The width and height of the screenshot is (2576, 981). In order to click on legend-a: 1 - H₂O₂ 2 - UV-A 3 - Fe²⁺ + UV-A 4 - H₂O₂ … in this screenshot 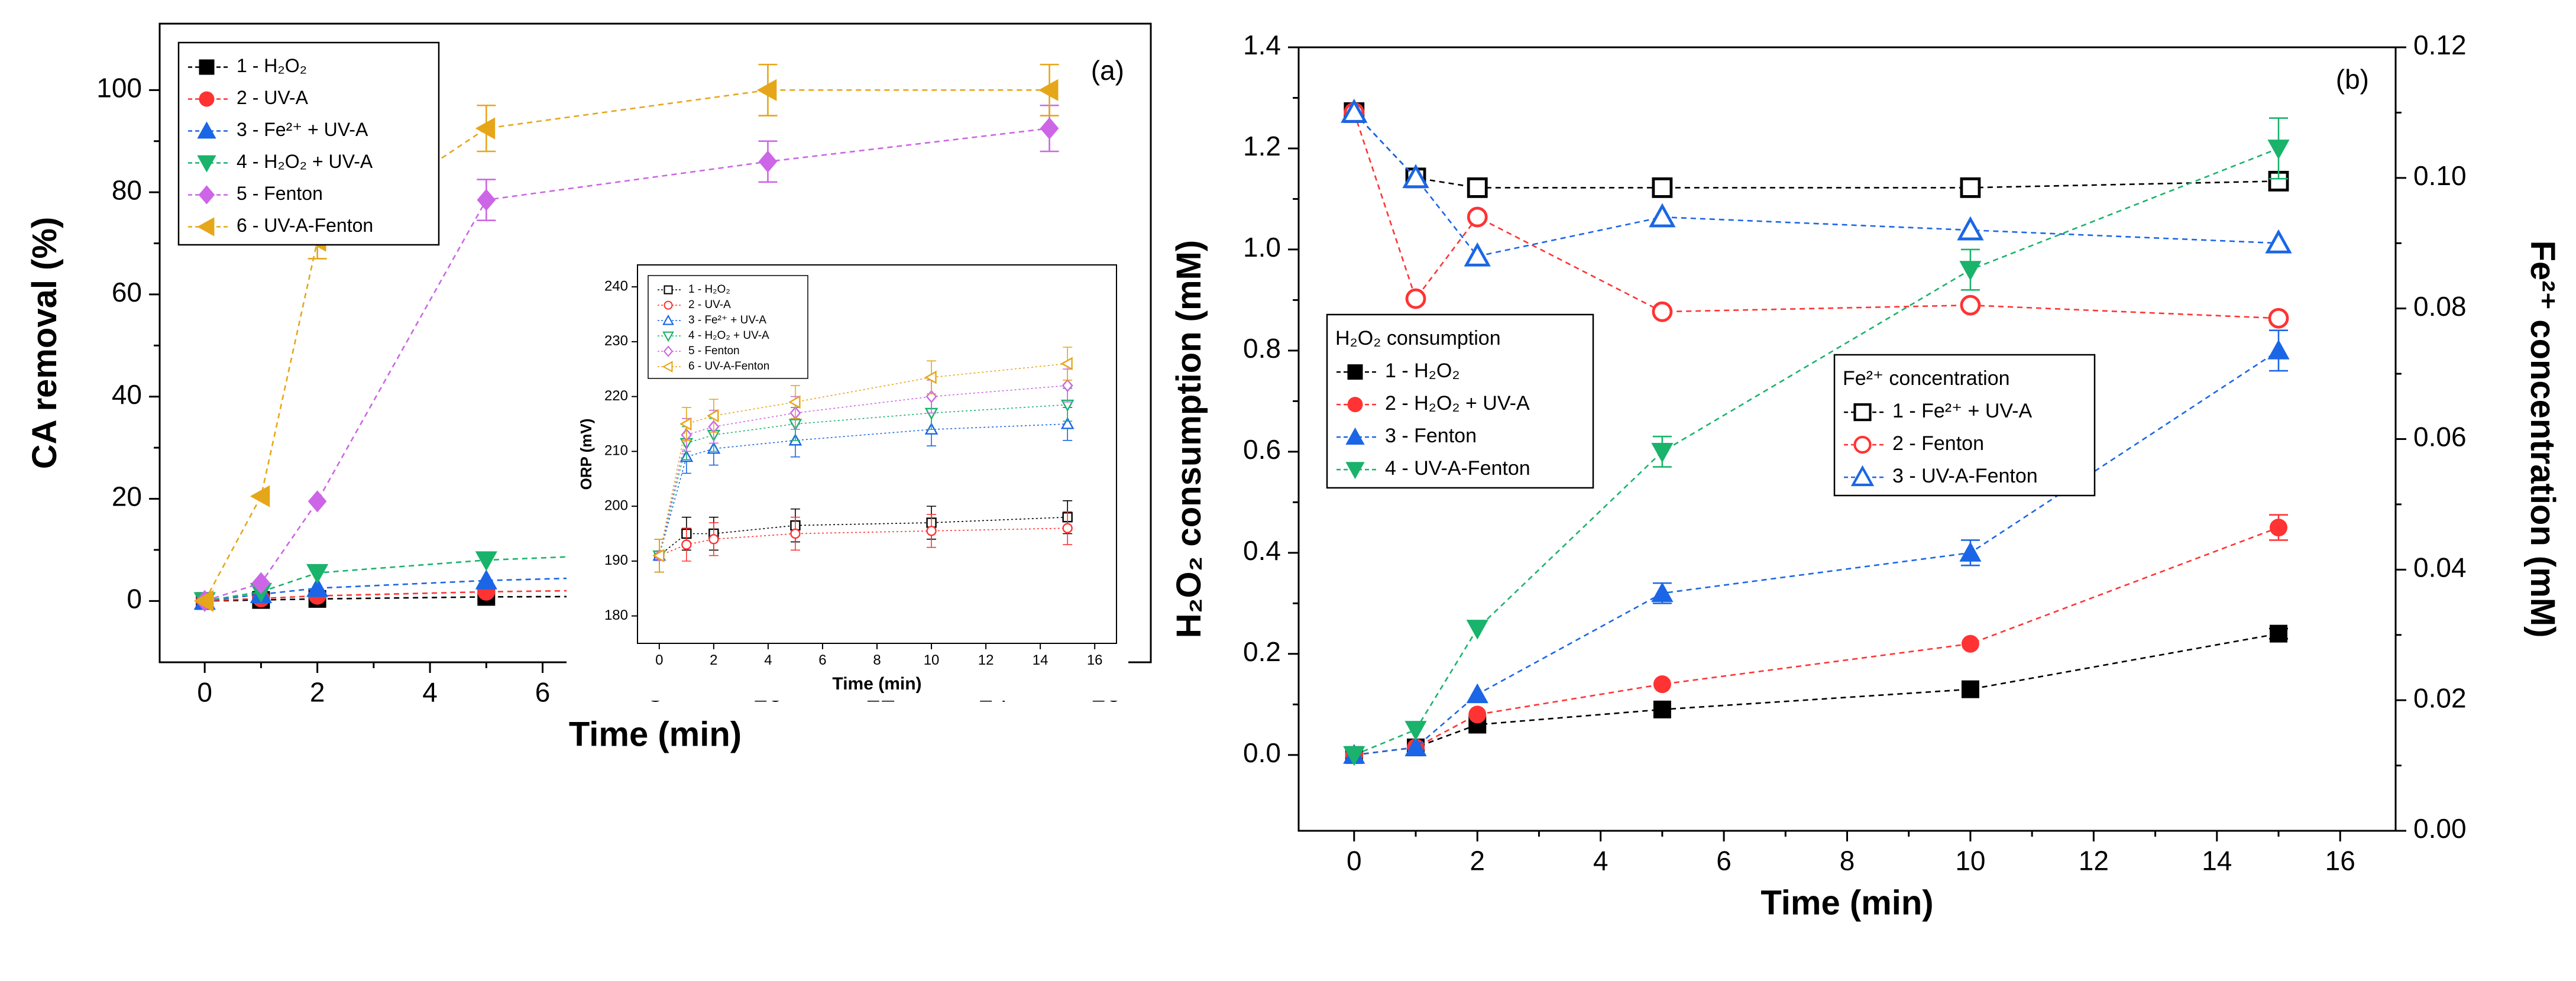, I will do `click(309, 143)`.